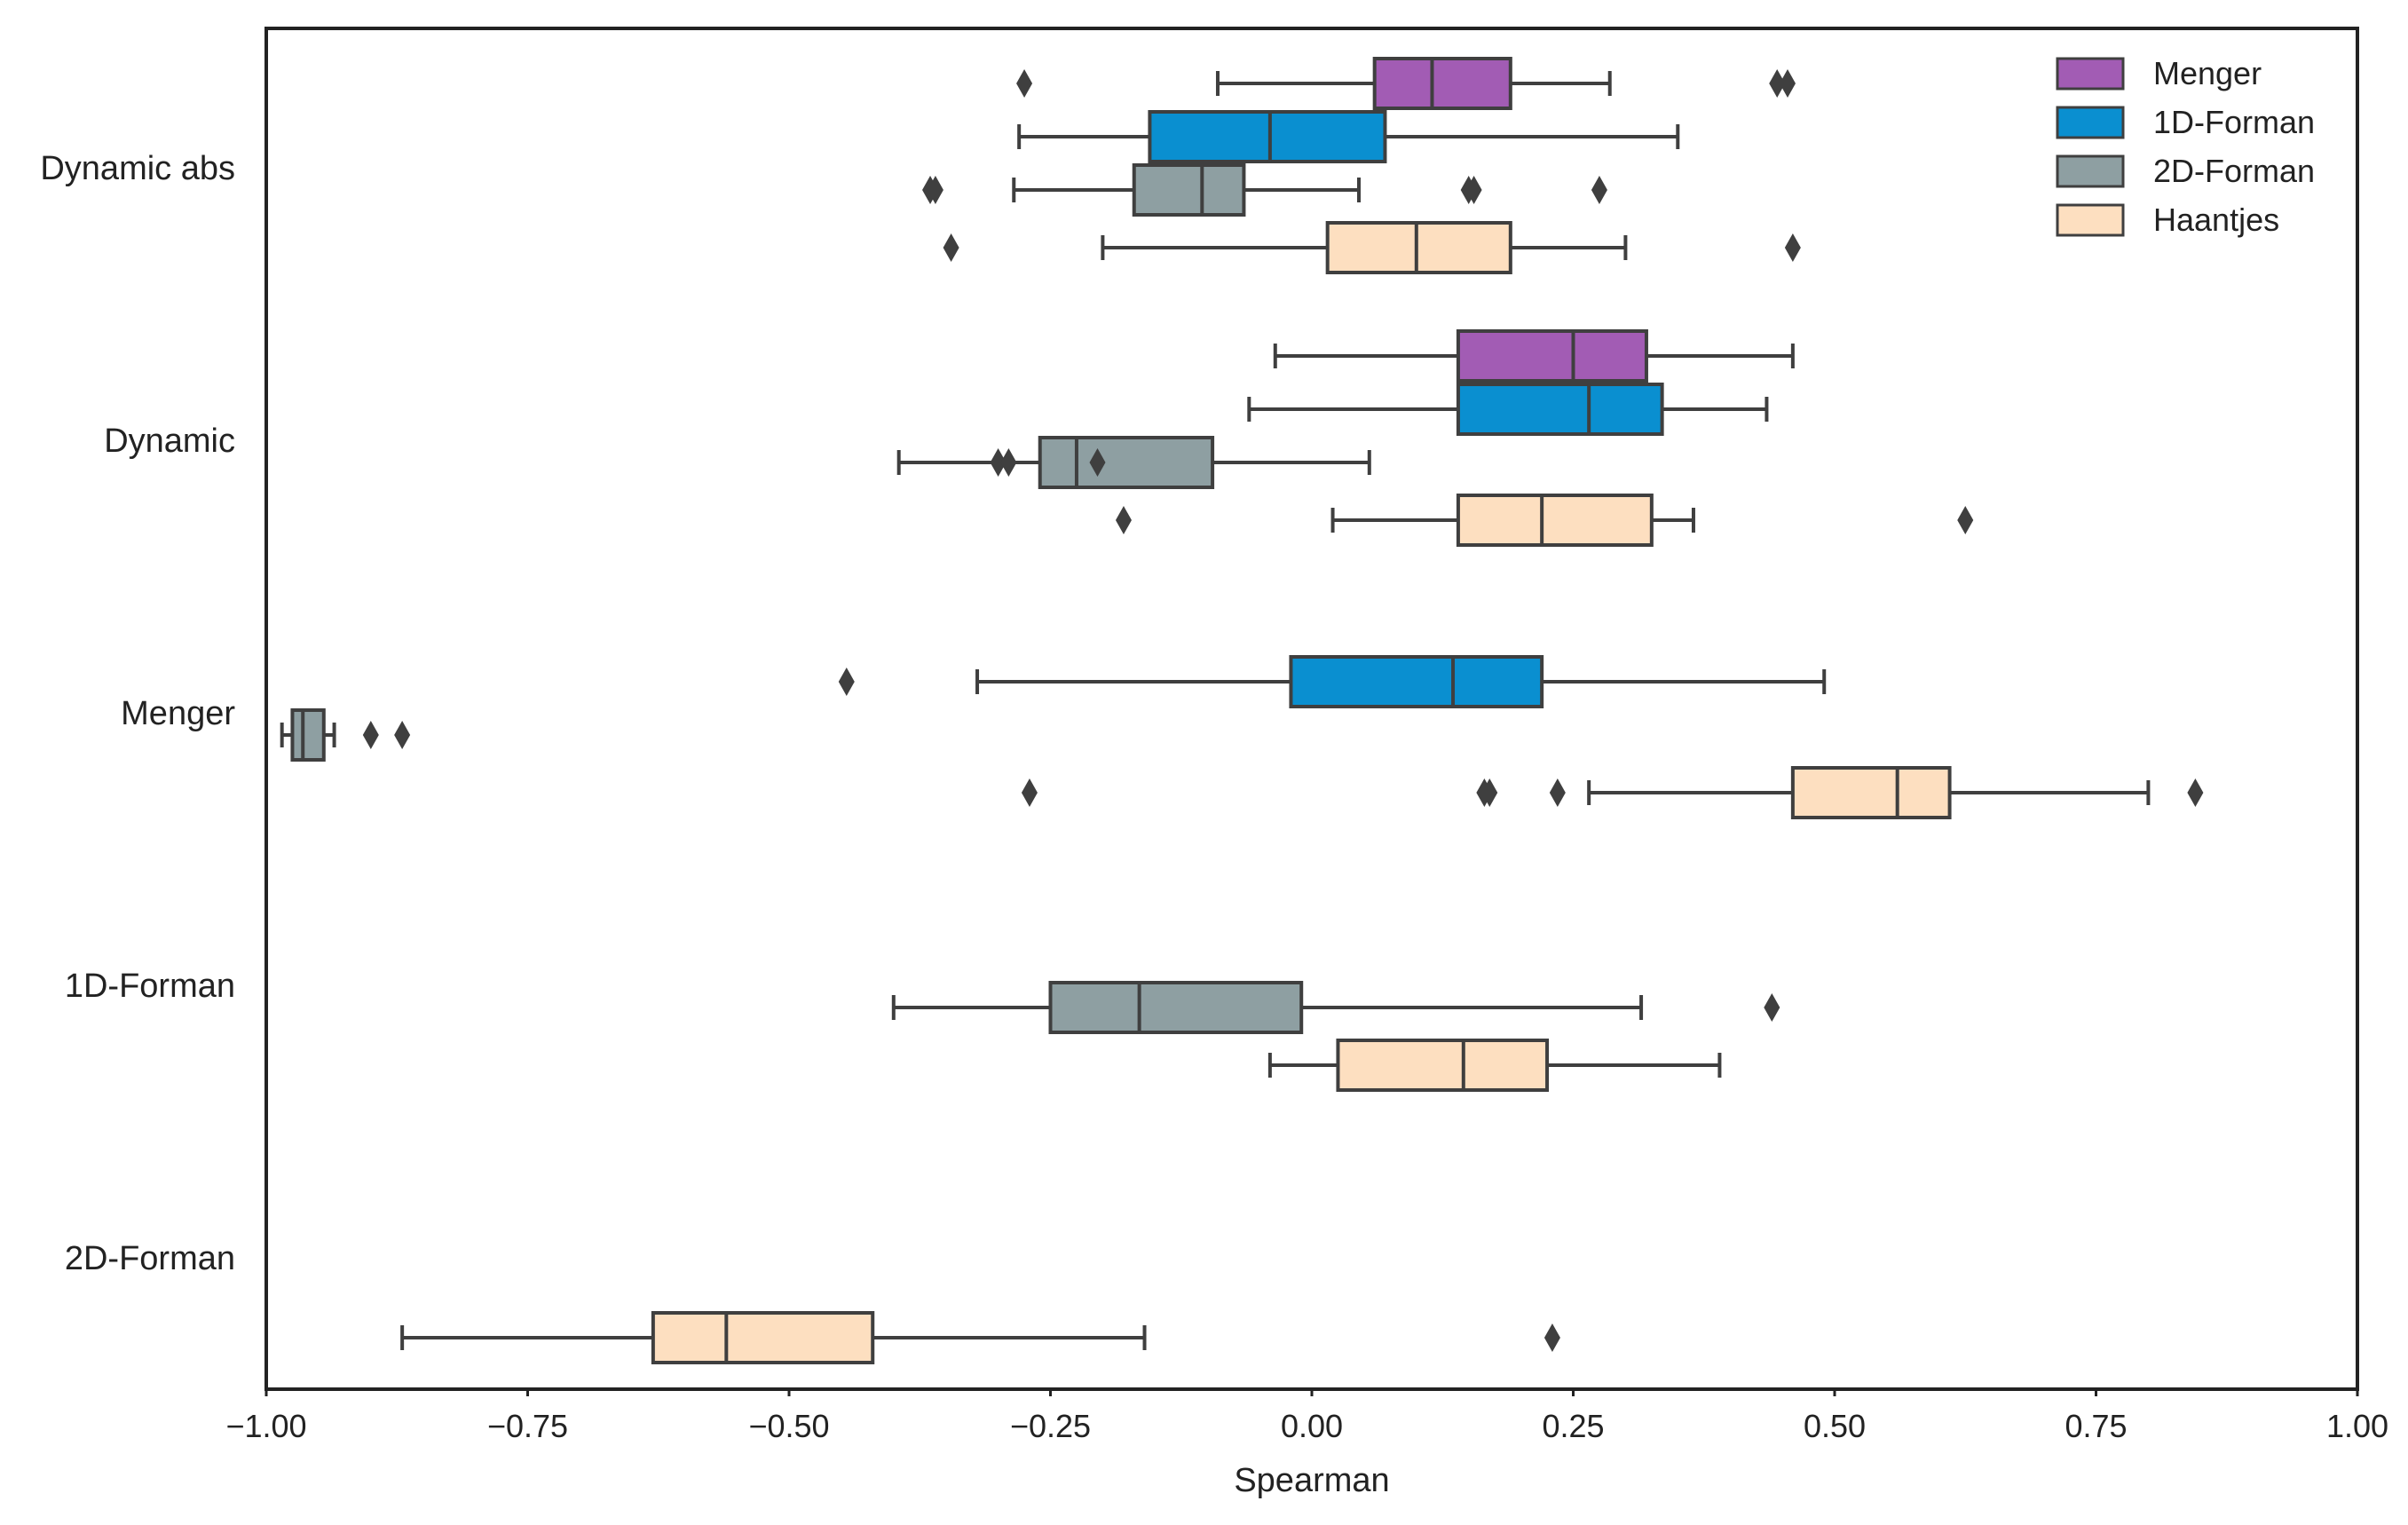 This screenshot has height=1525, width=2408. What do you see at coordinates (170, 441) in the screenshot?
I see `y-category-label: Dynamic` at bounding box center [170, 441].